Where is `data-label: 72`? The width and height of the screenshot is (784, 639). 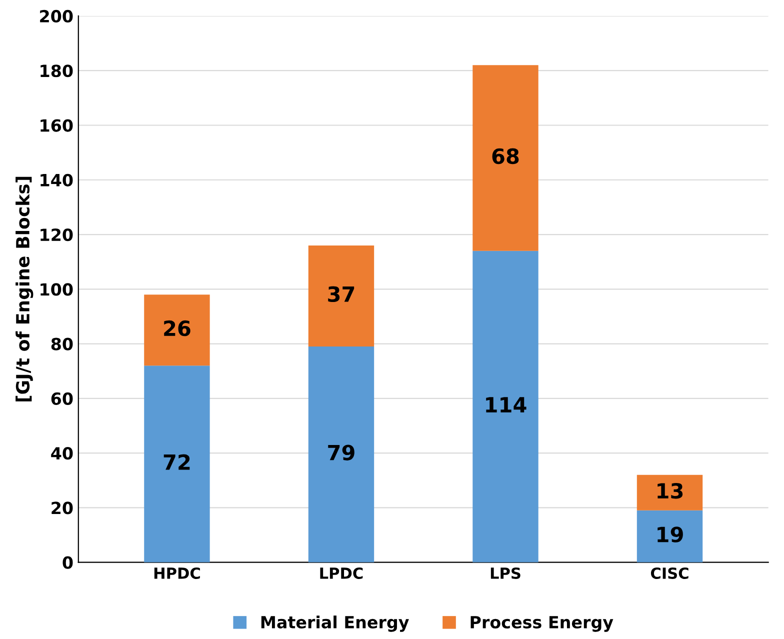 data-label: 72 is located at coordinates (177, 462).